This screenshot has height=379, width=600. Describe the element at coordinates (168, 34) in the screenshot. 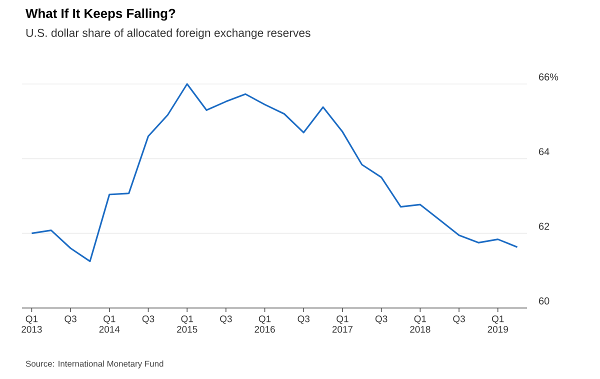

I see `chart-subtitle: U.S. dollar share of allocated foreign exchange reserves` at that location.